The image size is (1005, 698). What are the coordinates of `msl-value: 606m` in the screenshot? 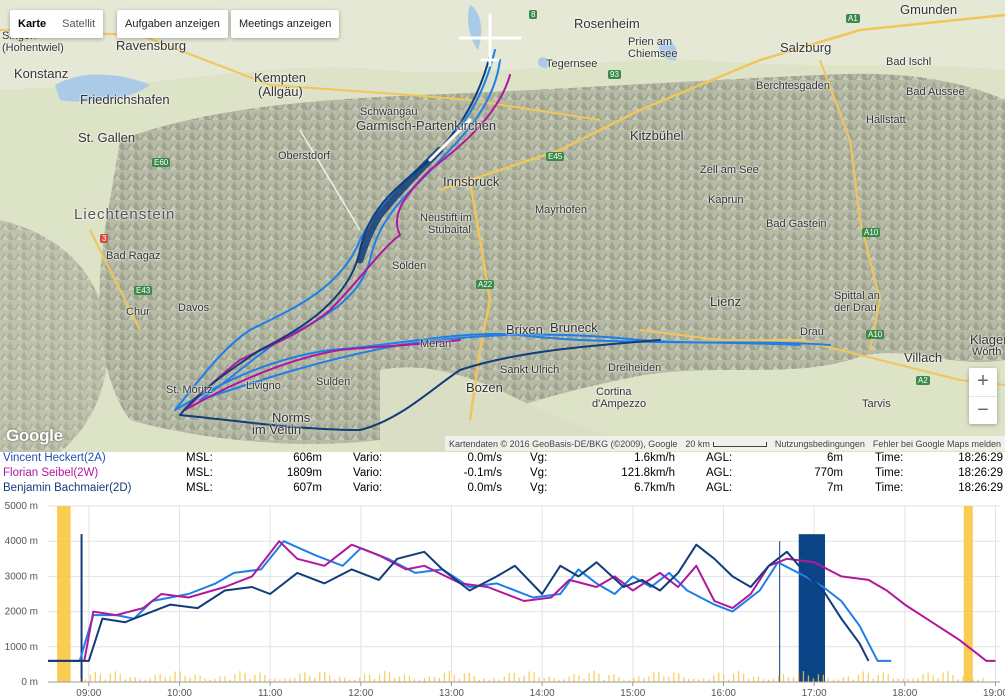 It's located at (307, 458).